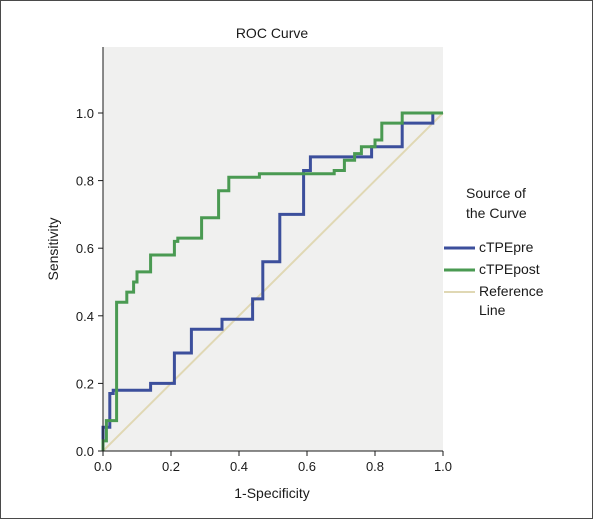 This screenshot has width=593, height=519. I want to click on legend-label-ctpepre: cTPEpre, so click(506, 247).